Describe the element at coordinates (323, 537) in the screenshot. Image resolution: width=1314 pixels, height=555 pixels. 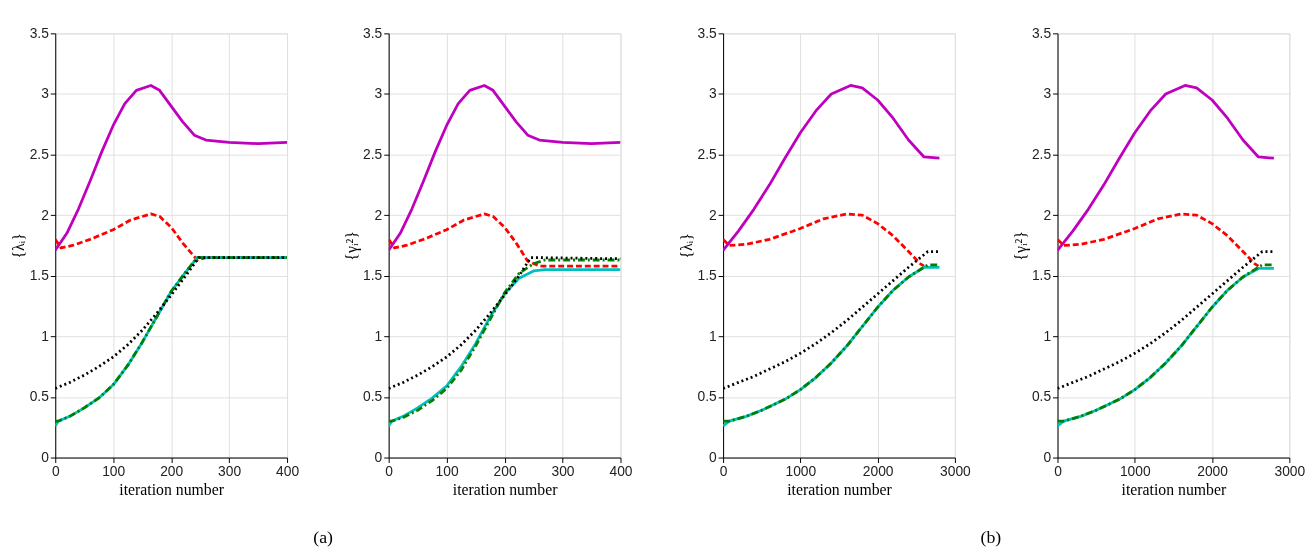
I see `text: (a)` at that location.